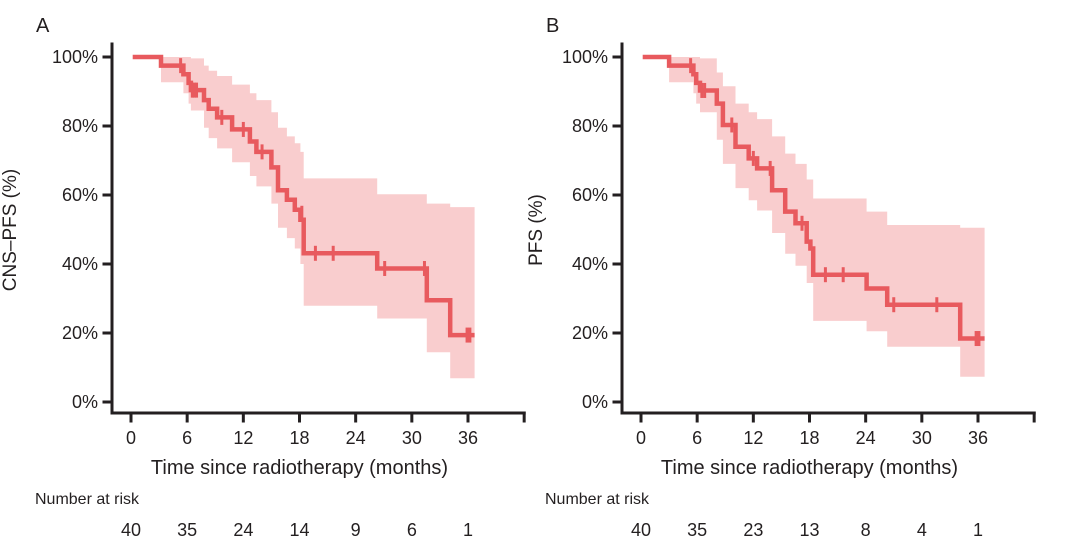 The image size is (1080, 551). Describe the element at coordinates (536, 230) in the screenshot. I see `y-axis-title: PFS (%)` at that location.